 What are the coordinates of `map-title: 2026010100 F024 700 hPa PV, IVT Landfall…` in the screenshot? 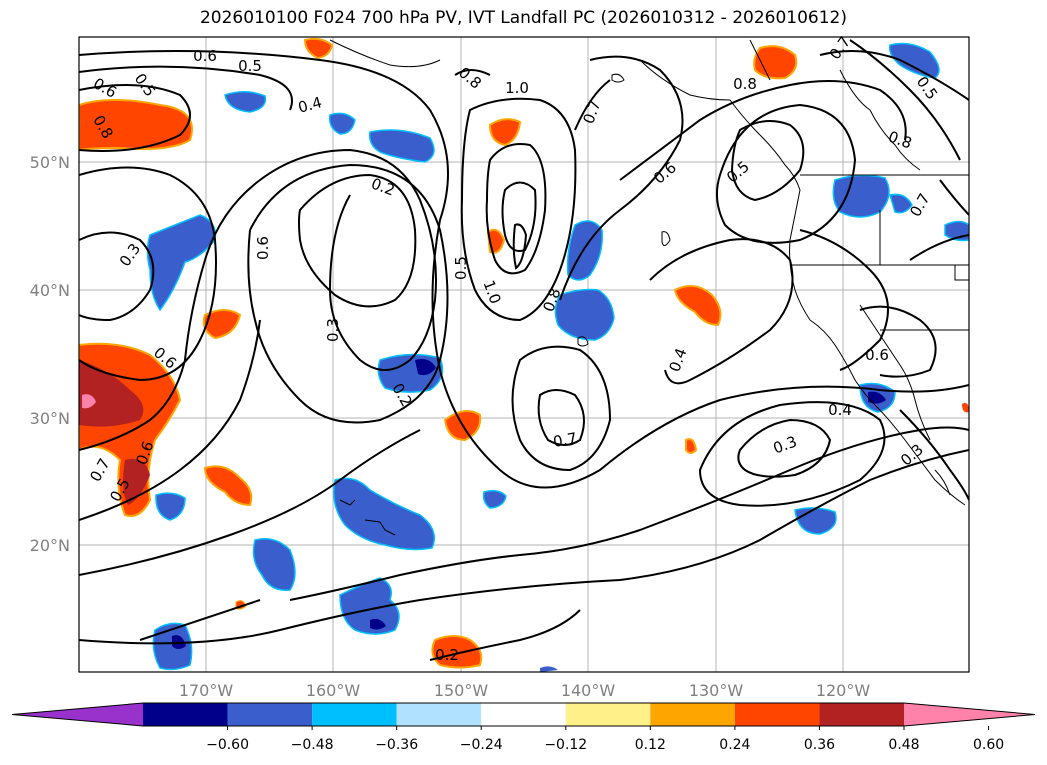 It's located at (523, 18).